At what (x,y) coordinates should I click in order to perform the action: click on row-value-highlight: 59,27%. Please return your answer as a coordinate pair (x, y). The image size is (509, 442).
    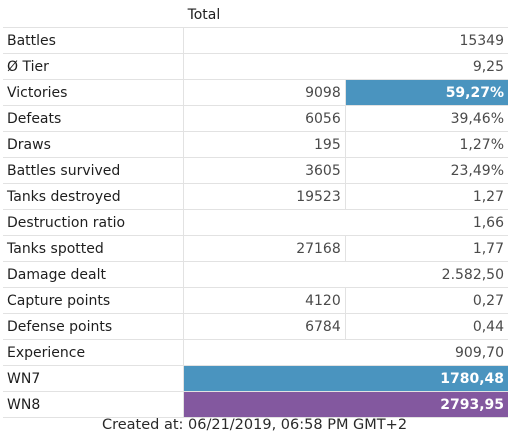
    Looking at the image, I should click on (426, 92).